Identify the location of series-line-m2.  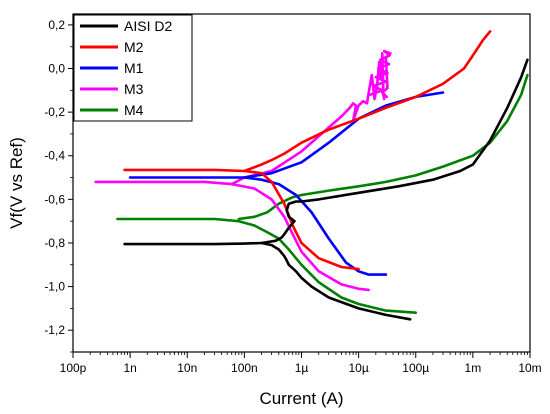
(241, 219).